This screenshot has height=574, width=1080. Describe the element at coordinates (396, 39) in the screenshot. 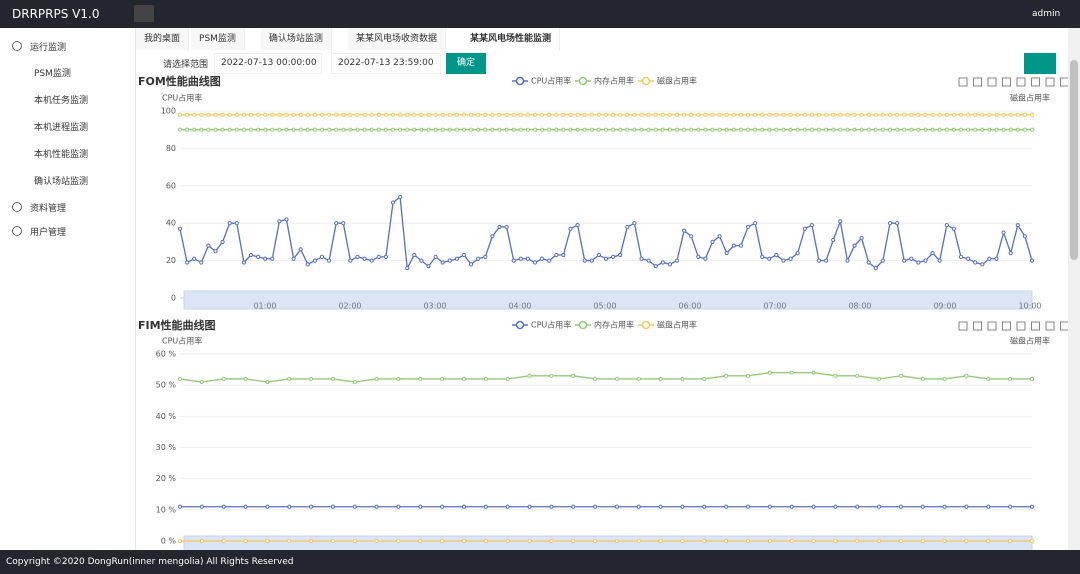

I see `tab: 某某风电场收资数据` at that location.